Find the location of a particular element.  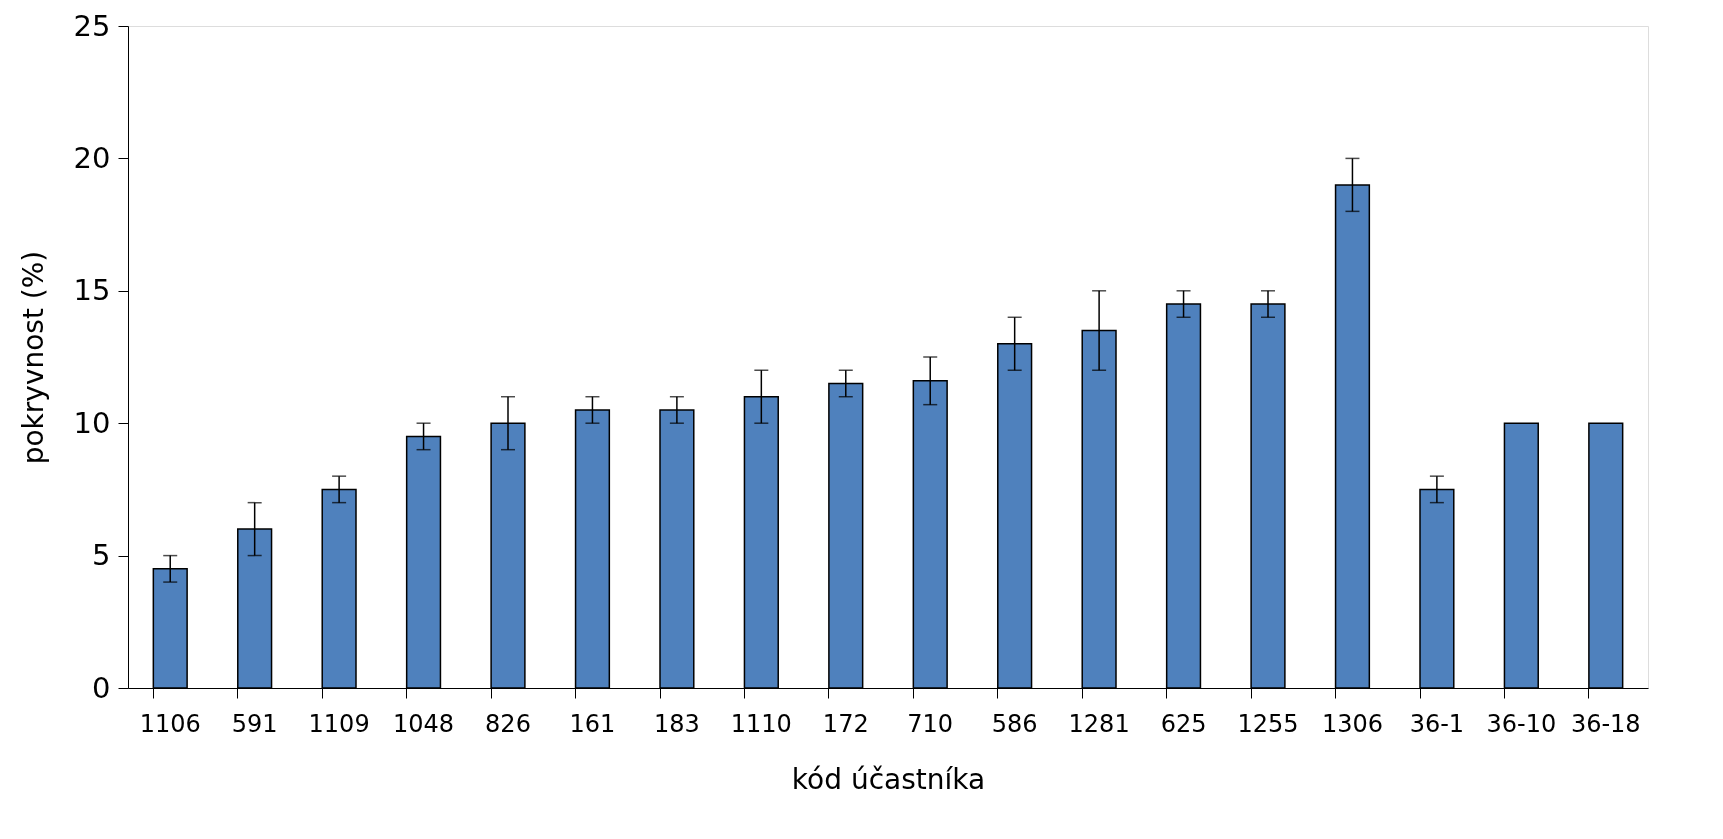

x-tick-label: 1110 is located at coordinates (761, 723).